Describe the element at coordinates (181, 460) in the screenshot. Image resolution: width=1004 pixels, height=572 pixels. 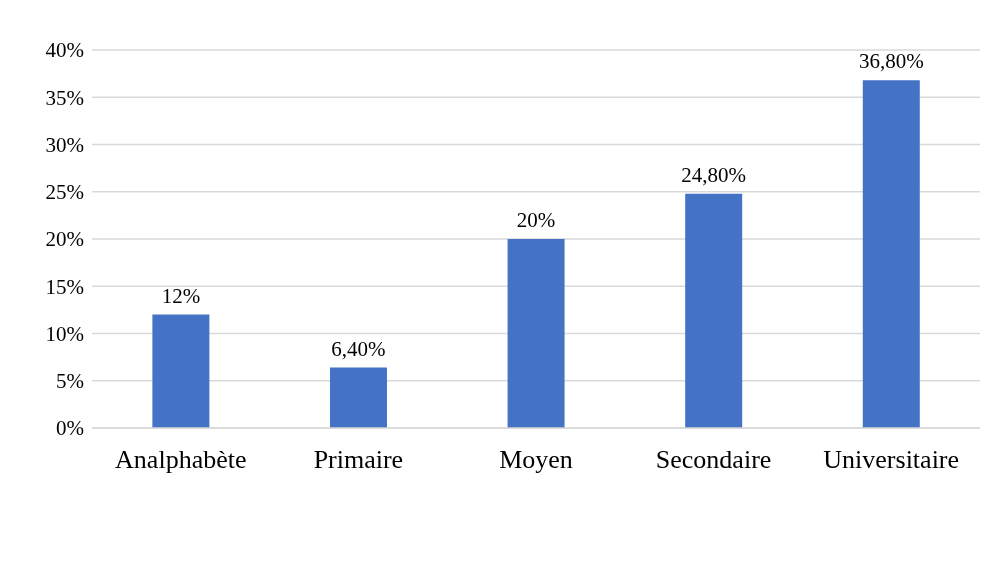
I see `x-tick-label: Analphabète` at that location.